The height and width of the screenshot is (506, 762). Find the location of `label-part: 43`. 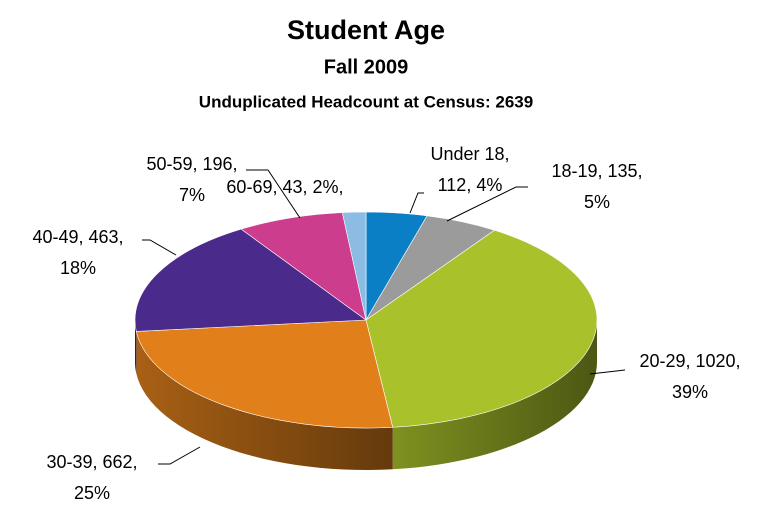

label-part: 43 is located at coordinates (292, 187).